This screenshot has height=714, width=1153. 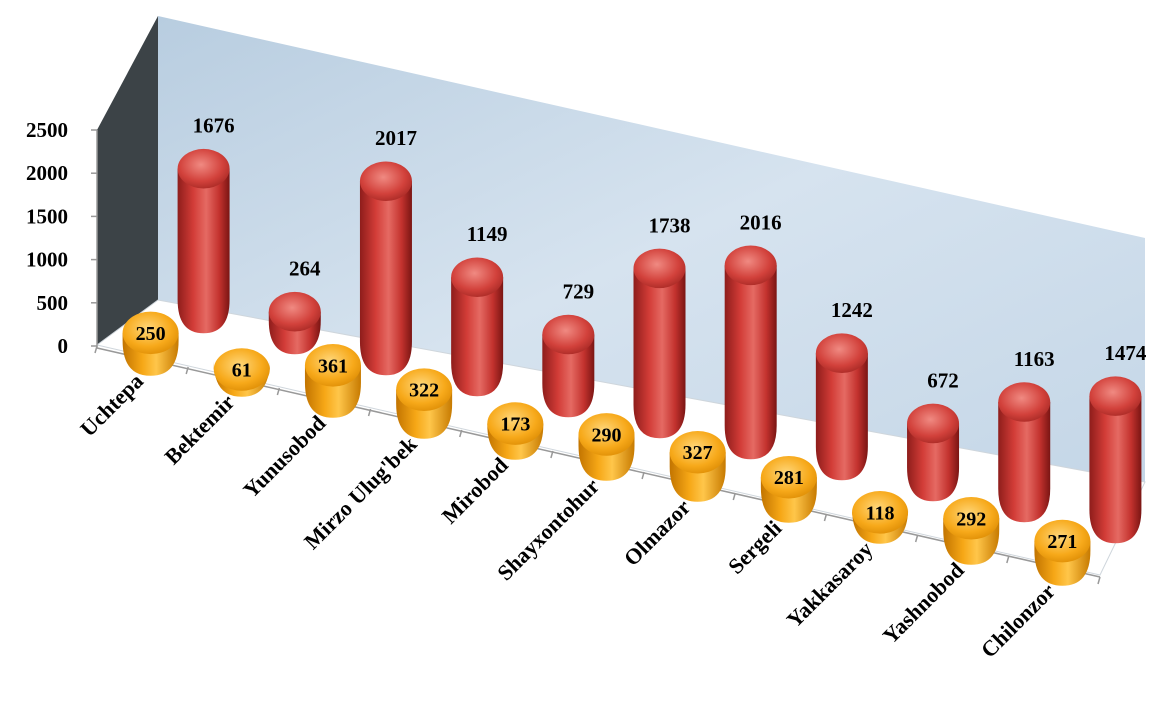 What do you see at coordinates (1018, 620) in the screenshot?
I see `category-label: Chilonzor` at bounding box center [1018, 620].